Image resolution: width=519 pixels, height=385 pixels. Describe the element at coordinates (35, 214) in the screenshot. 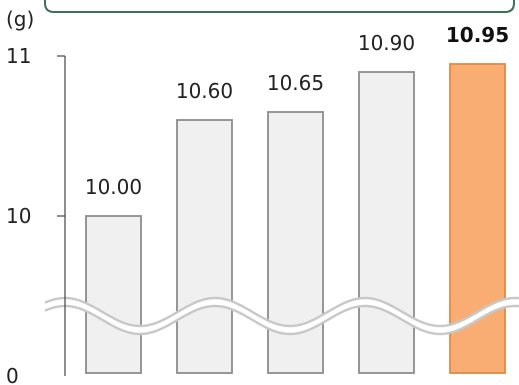

I see `y-axis-ticks: 11 10 0` at that location.